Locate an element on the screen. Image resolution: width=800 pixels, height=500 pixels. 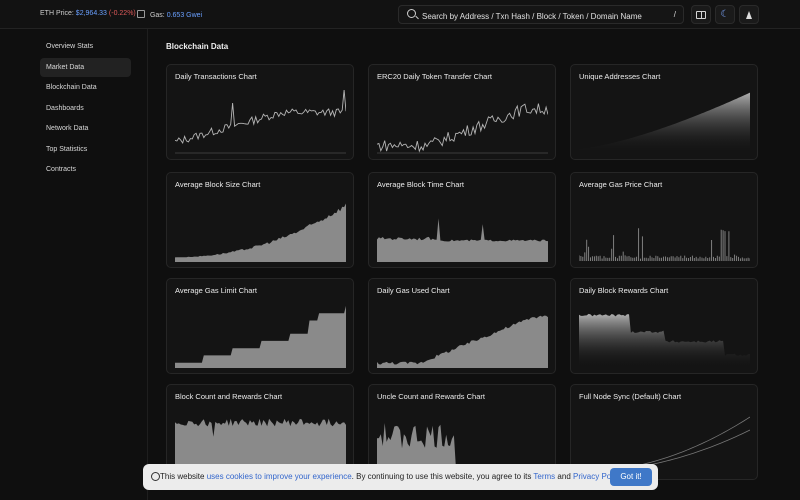
chart-card: Average Gas Limit Chart is located at coordinates (260, 326).